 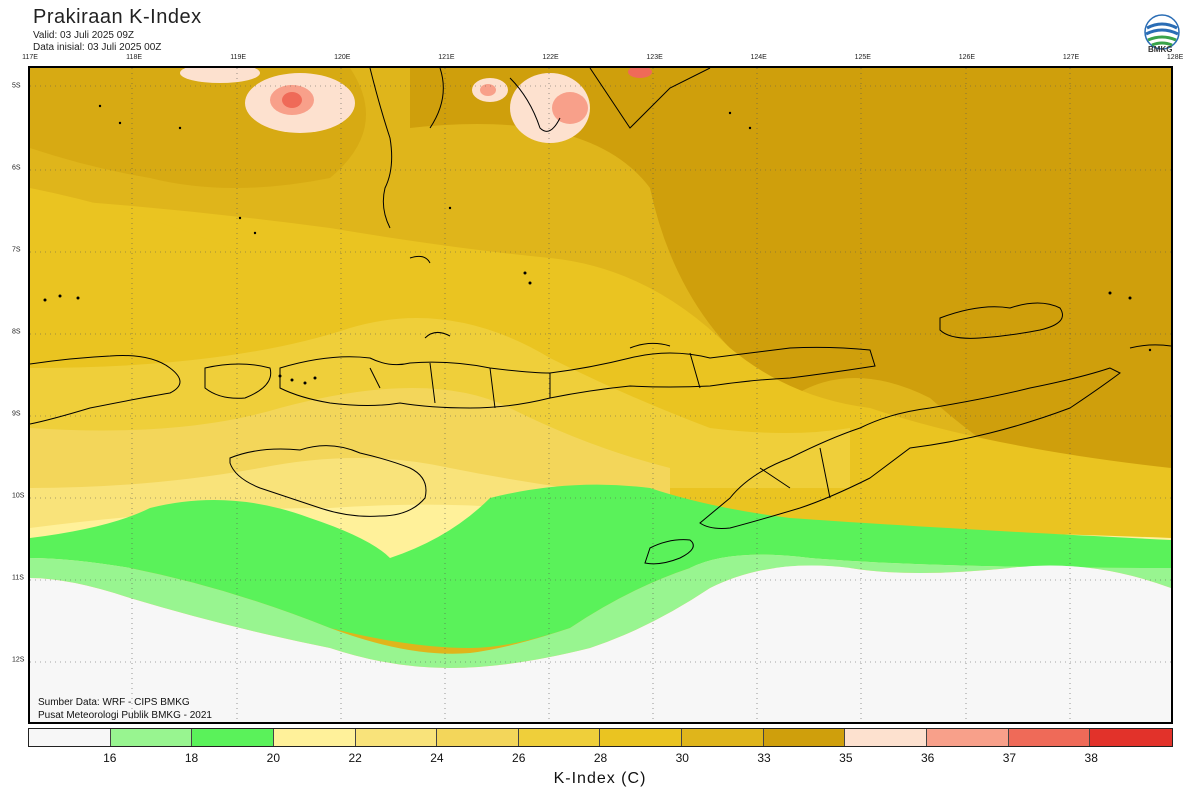 I want to click on lon-label: 124E, so click(x=758, y=57).